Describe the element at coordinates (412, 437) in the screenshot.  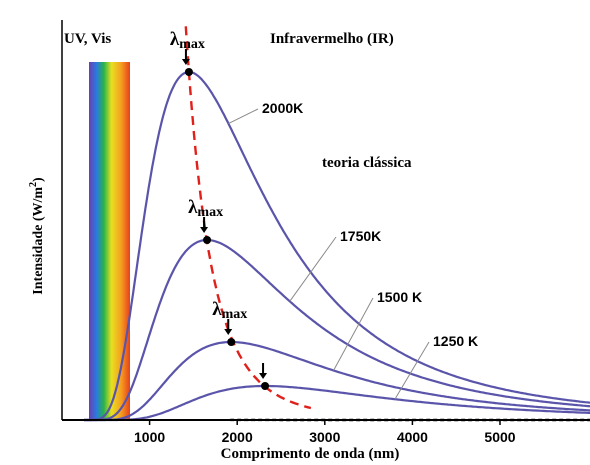
I see `x-tick-label-4000: 4000` at that location.